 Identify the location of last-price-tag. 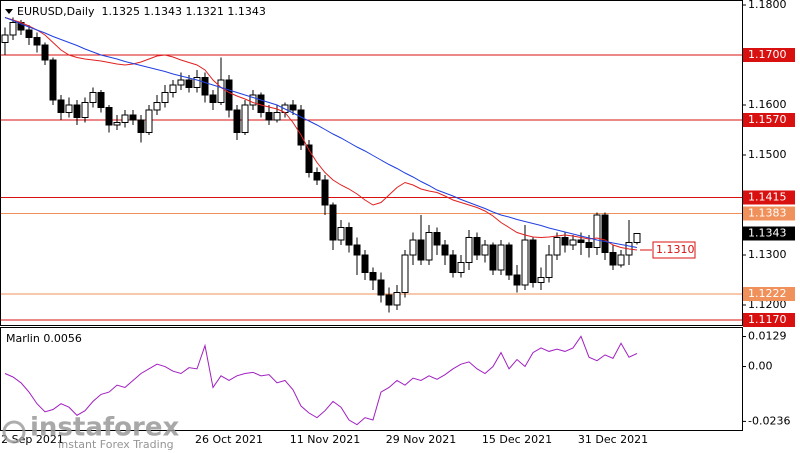
(769, 233).